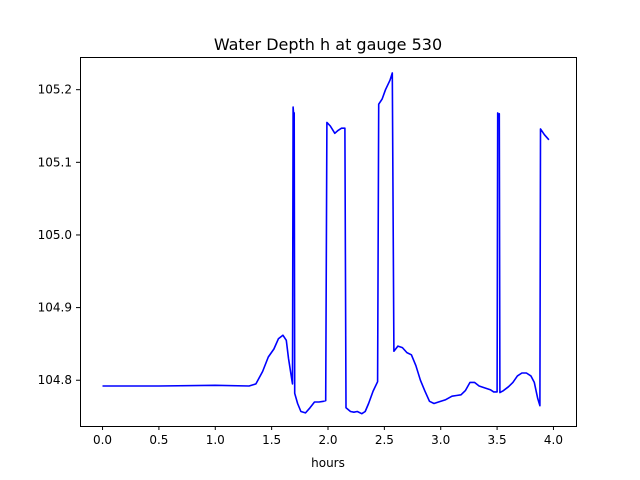 Image resolution: width=640 pixels, height=480 pixels. I want to click on y-tick-label: 105.1, so click(55, 162).